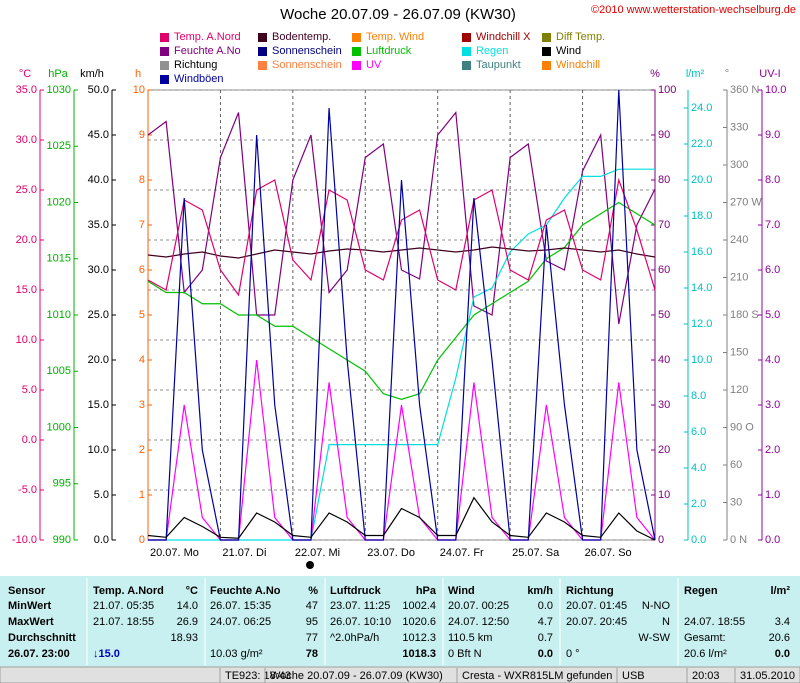 The image size is (800, 683). What do you see at coordinates (727, 74) in the screenshot?
I see `axis-unit: °` at bounding box center [727, 74].